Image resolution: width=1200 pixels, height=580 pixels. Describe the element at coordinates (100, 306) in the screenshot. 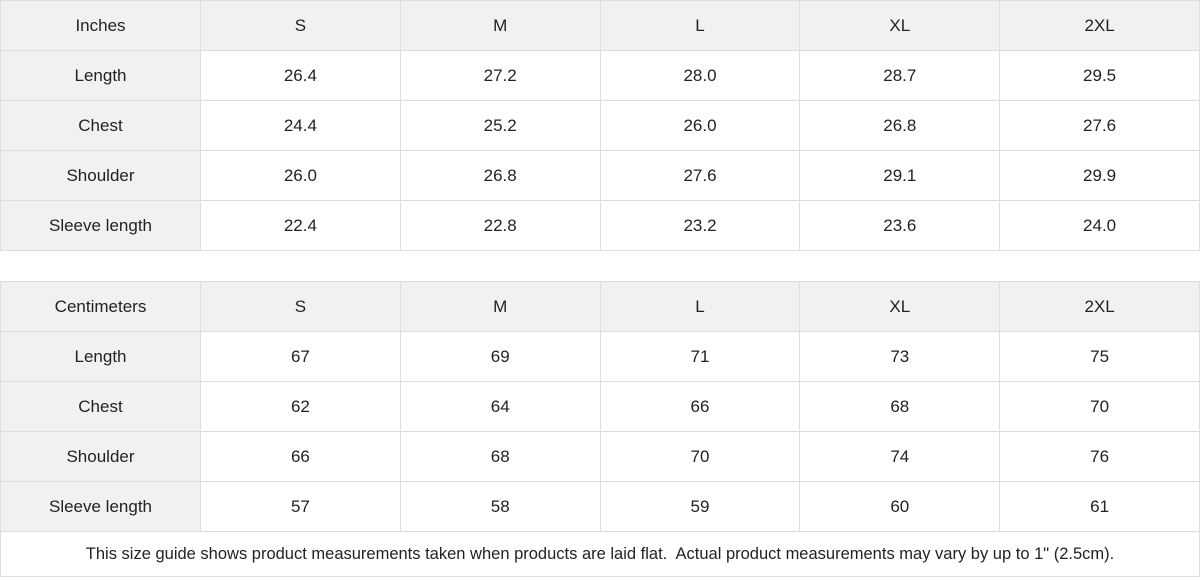

I see `centimeters-unit-label: Centimeters` at that location.